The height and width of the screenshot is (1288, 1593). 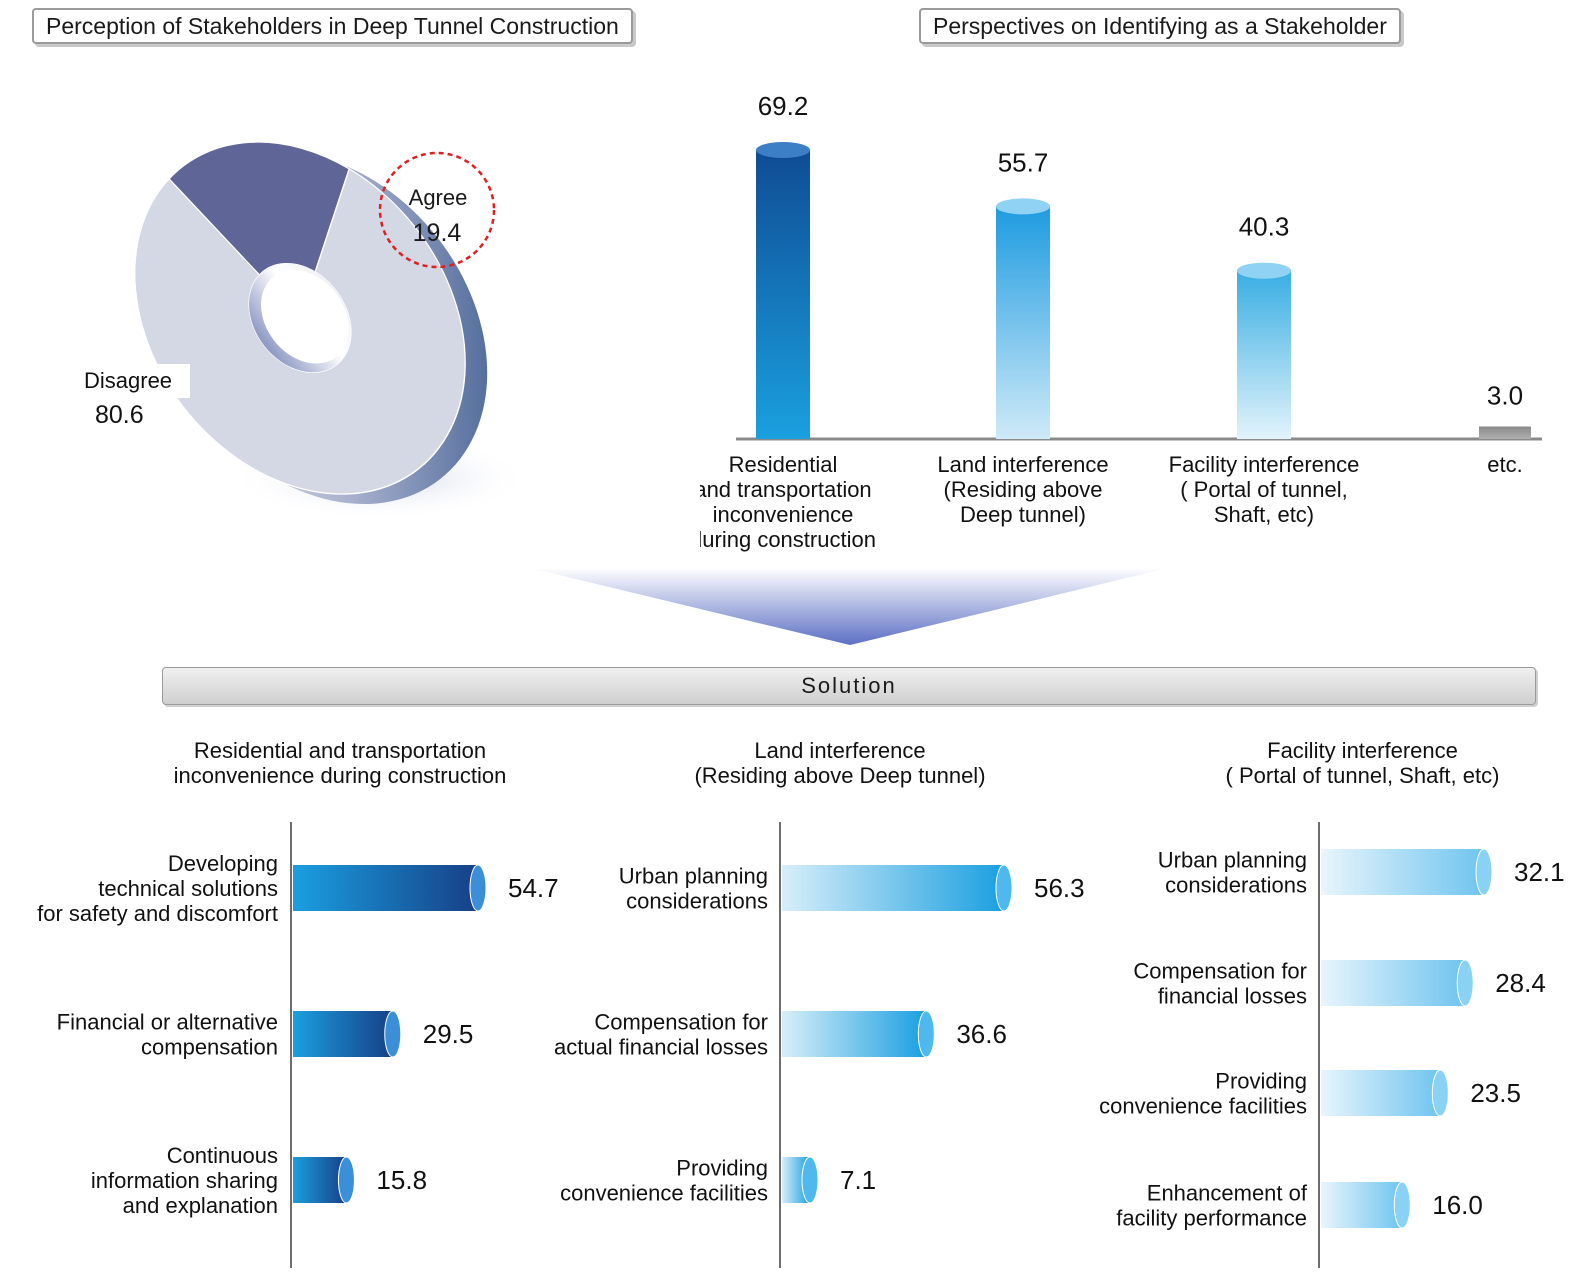 What do you see at coordinates (1261, 1081) in the screenshot?
I see `solution-panel-3-category-label-2-line-0: Providing` at bounding box center [1261, 1081].